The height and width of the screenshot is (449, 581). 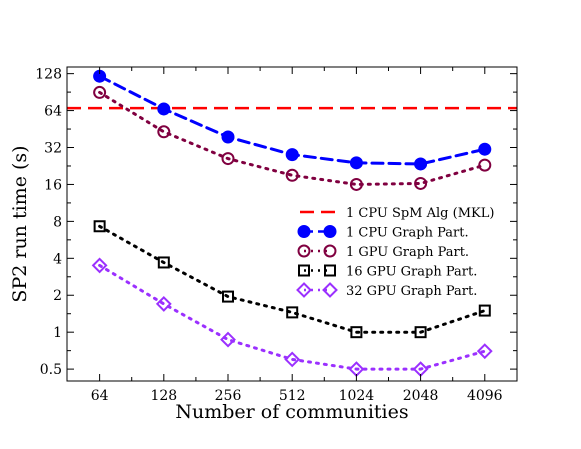 What do you see at coordinates (485, 396) in the screenshot?
I see `x-tick-label: 4096` at bounding box center [485, 396].